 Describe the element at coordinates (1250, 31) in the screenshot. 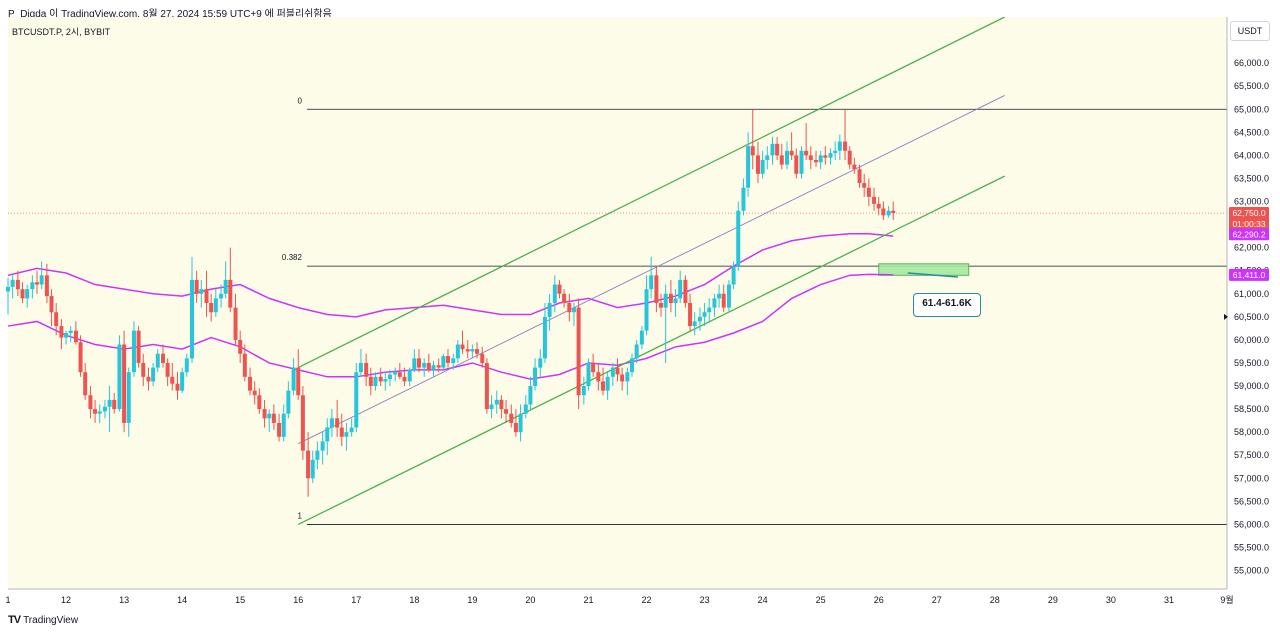

I see `currency-selector: USDT` at that location.